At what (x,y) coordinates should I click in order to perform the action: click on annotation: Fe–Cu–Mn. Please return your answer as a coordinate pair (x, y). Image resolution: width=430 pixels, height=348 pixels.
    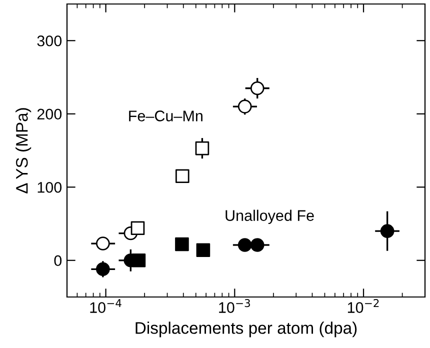
    Looking at the image, I should click on (165, 116).